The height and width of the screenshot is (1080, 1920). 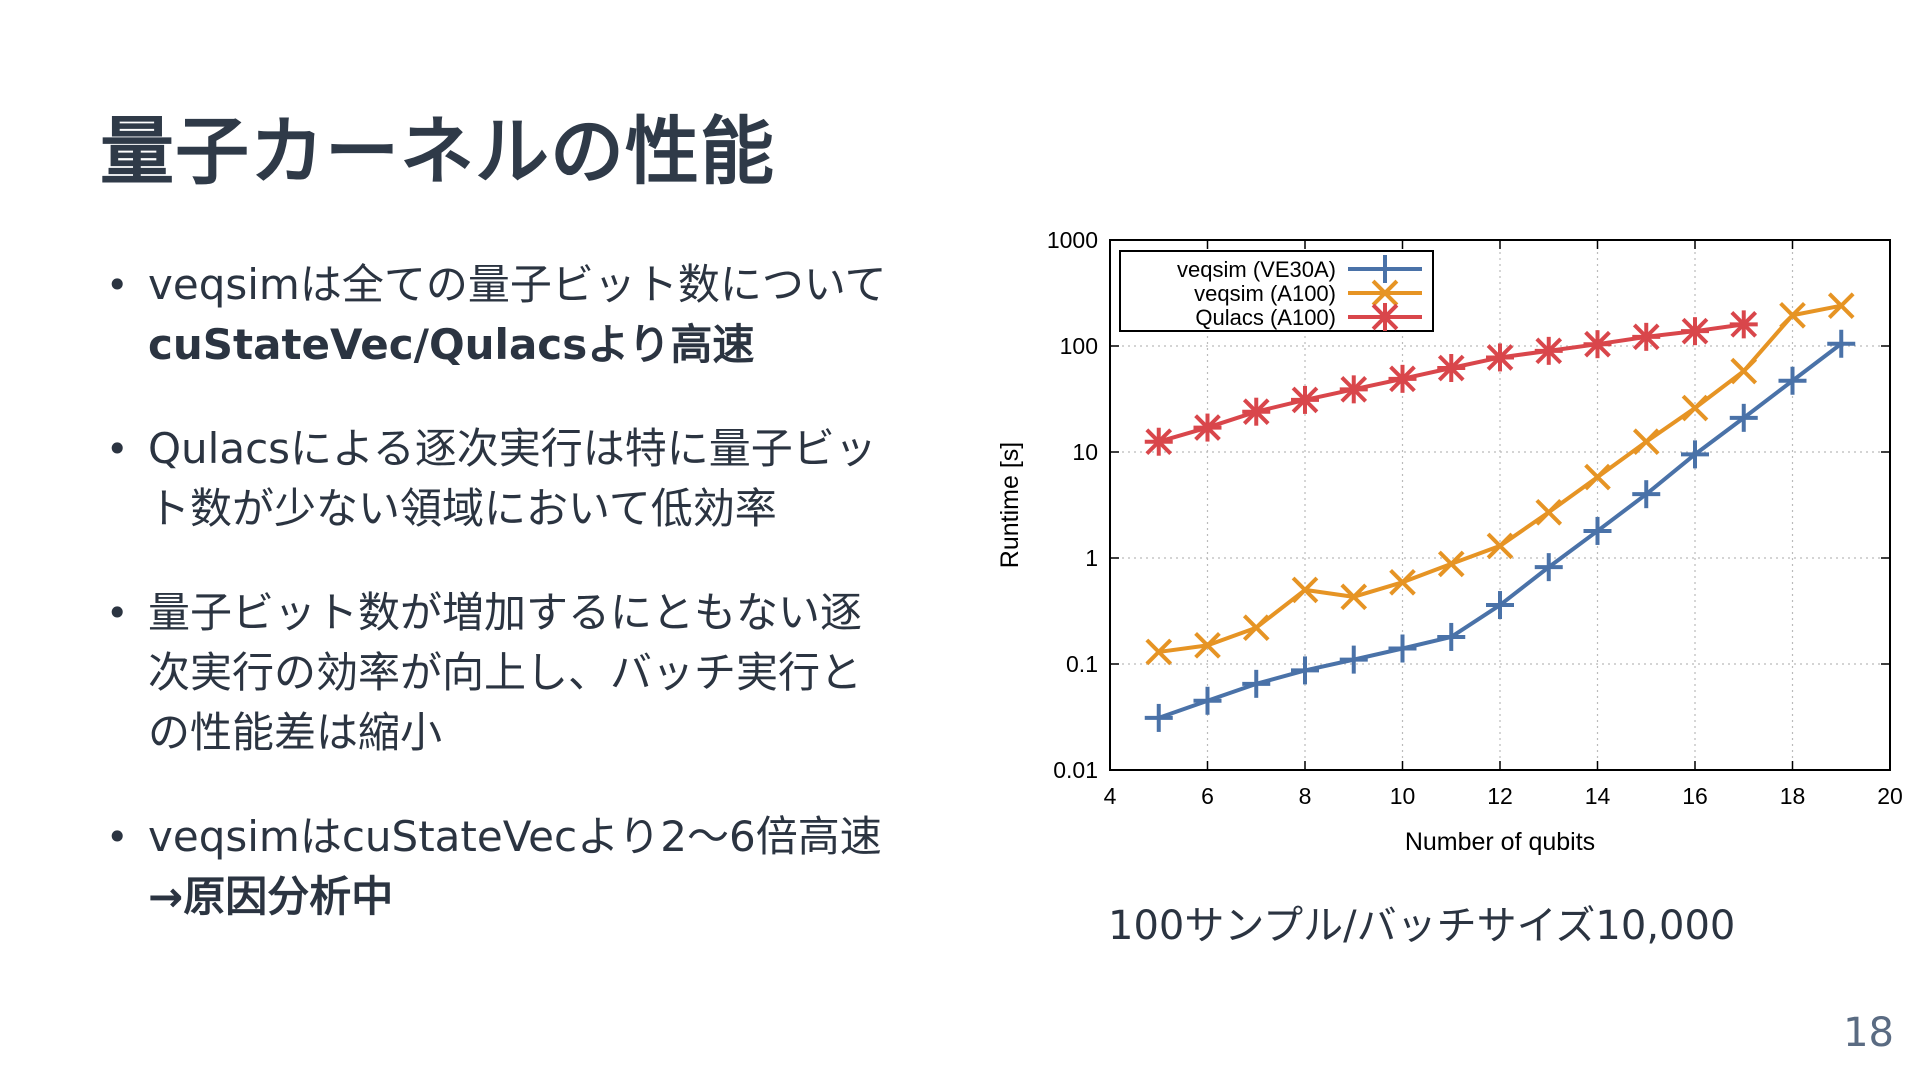 I want to click on bullet-item: • veqsimはcuStateVecより2〜6倍高速 →原因分析中, so click(x=540, y=867).